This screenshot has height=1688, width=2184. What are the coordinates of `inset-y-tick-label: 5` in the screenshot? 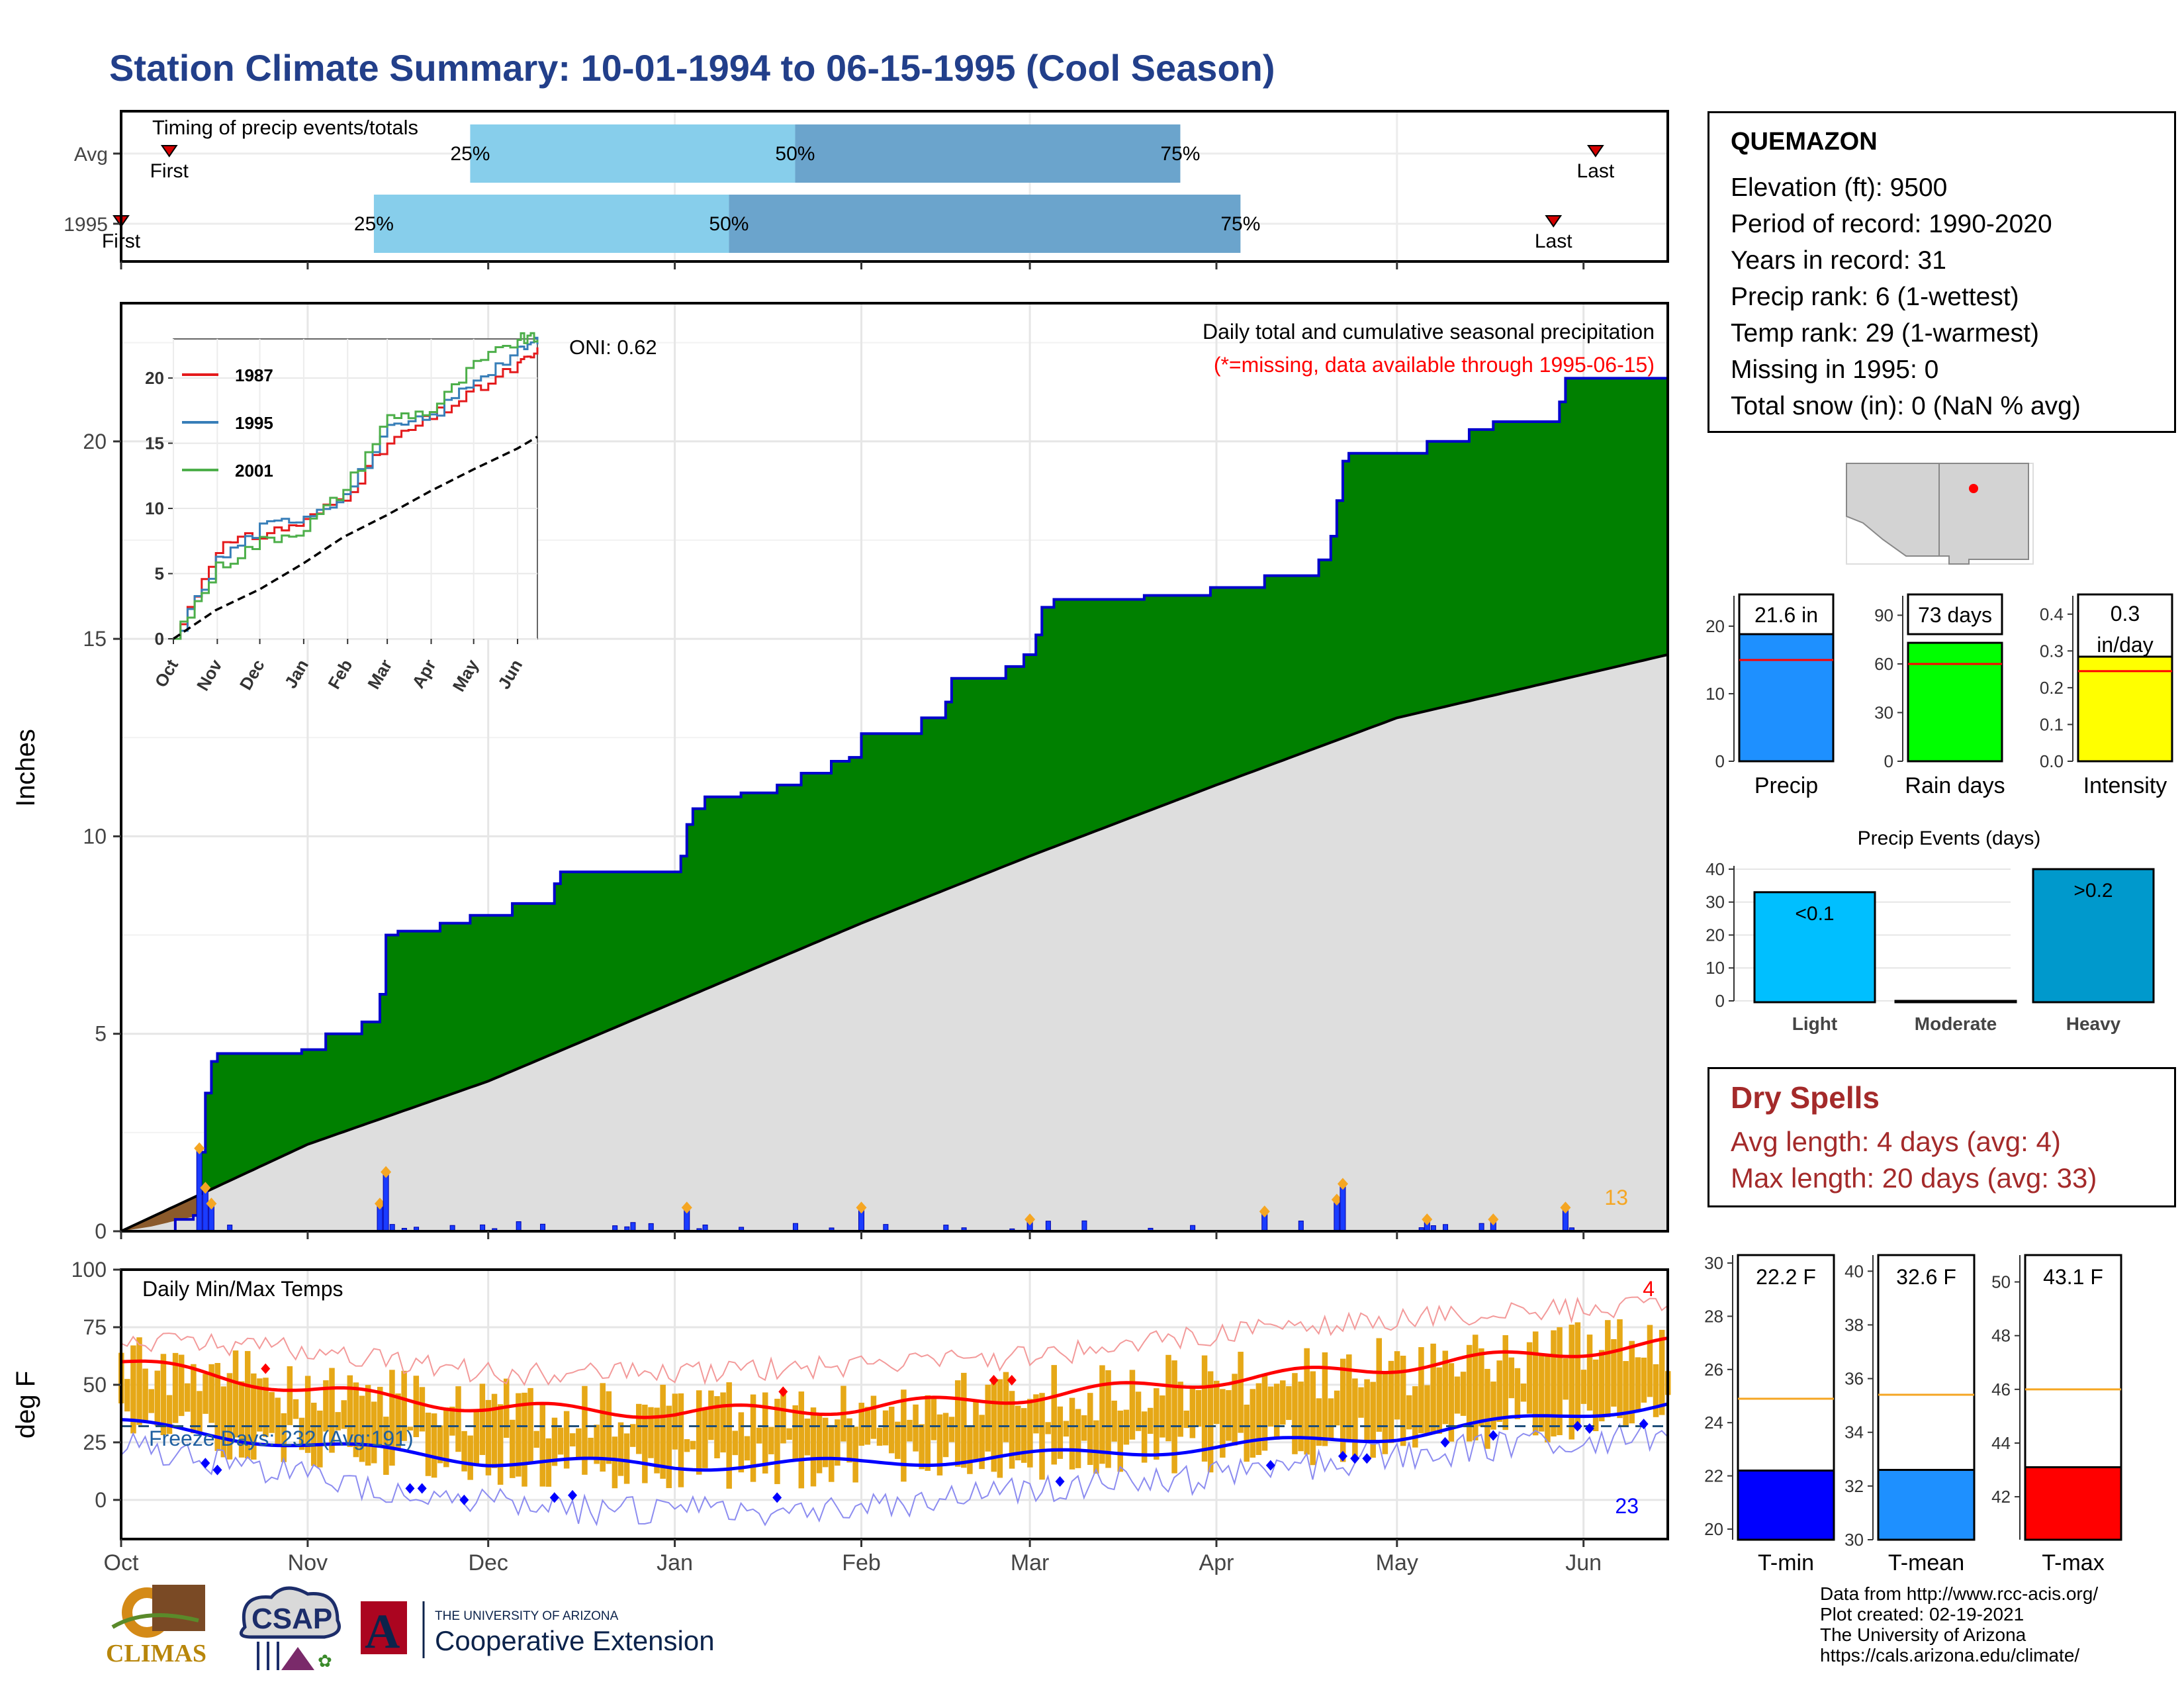 It's located at (159, 574).